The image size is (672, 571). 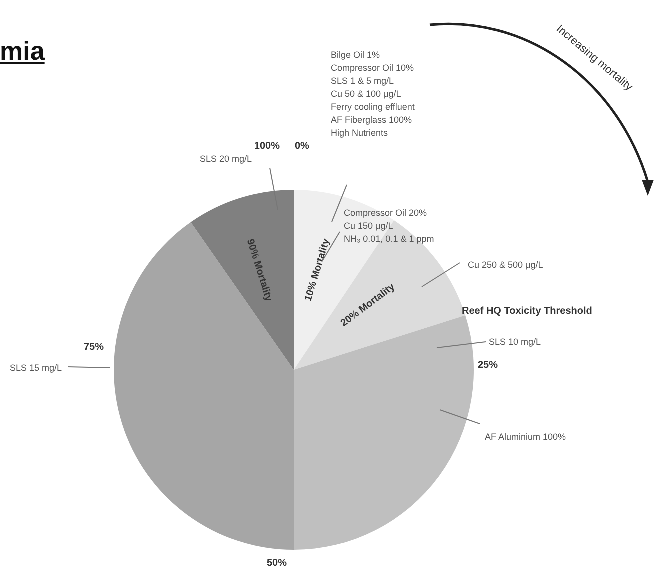 I want to click on text: 75%, so click(x=94, y=347).